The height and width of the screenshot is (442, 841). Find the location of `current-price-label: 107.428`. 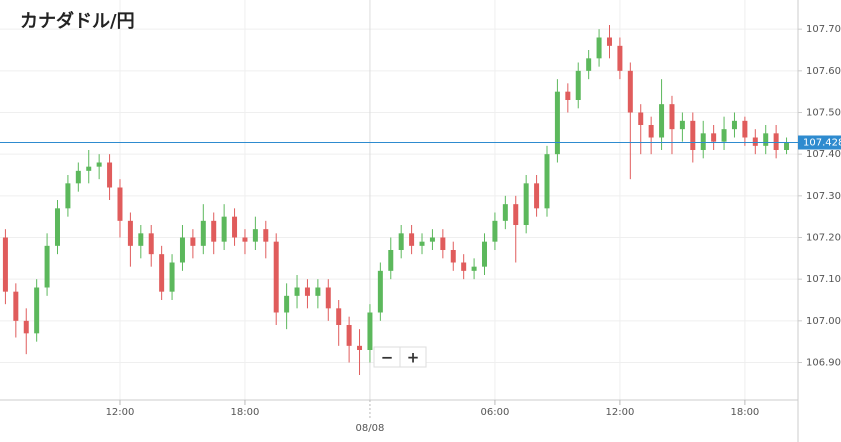

current-price-label: 107.428 is located at coordinates (822, 143).